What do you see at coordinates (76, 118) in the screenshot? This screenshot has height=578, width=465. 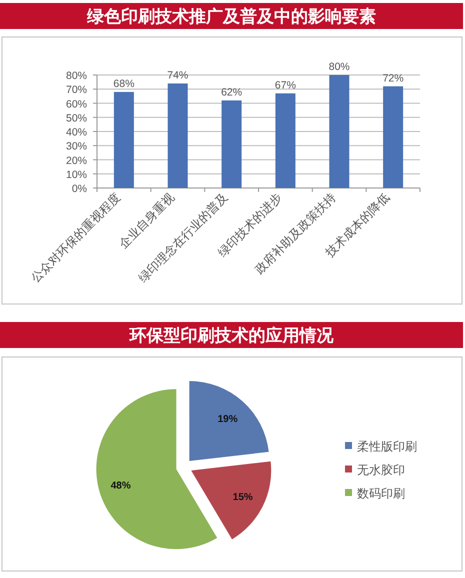 I see `y-tick-label: 50%` at bounding box center [76, 118].